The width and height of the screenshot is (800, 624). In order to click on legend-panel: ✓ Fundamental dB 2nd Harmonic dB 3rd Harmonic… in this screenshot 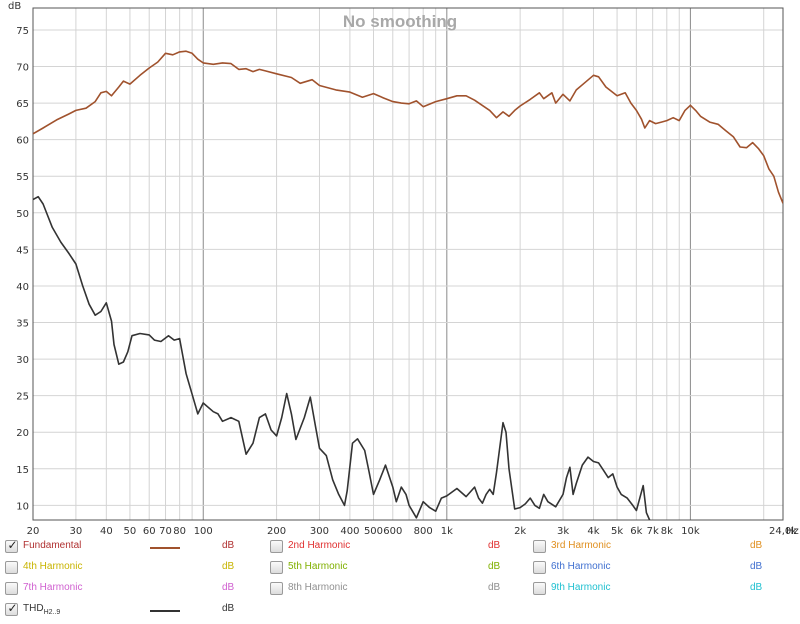, I will do `click(400, 579)`.